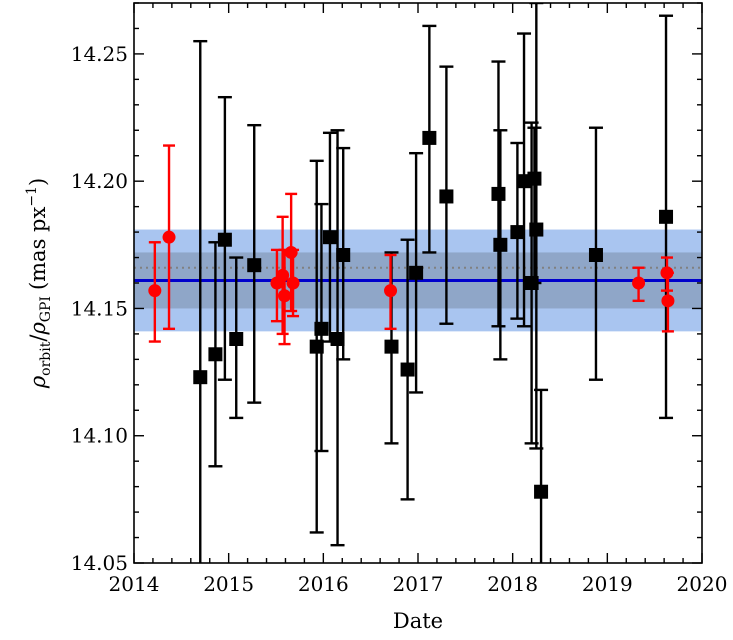 The width and height of the screenshot is (733, 640). I want to click on x-tick-label: 2014, so click(134, 584).